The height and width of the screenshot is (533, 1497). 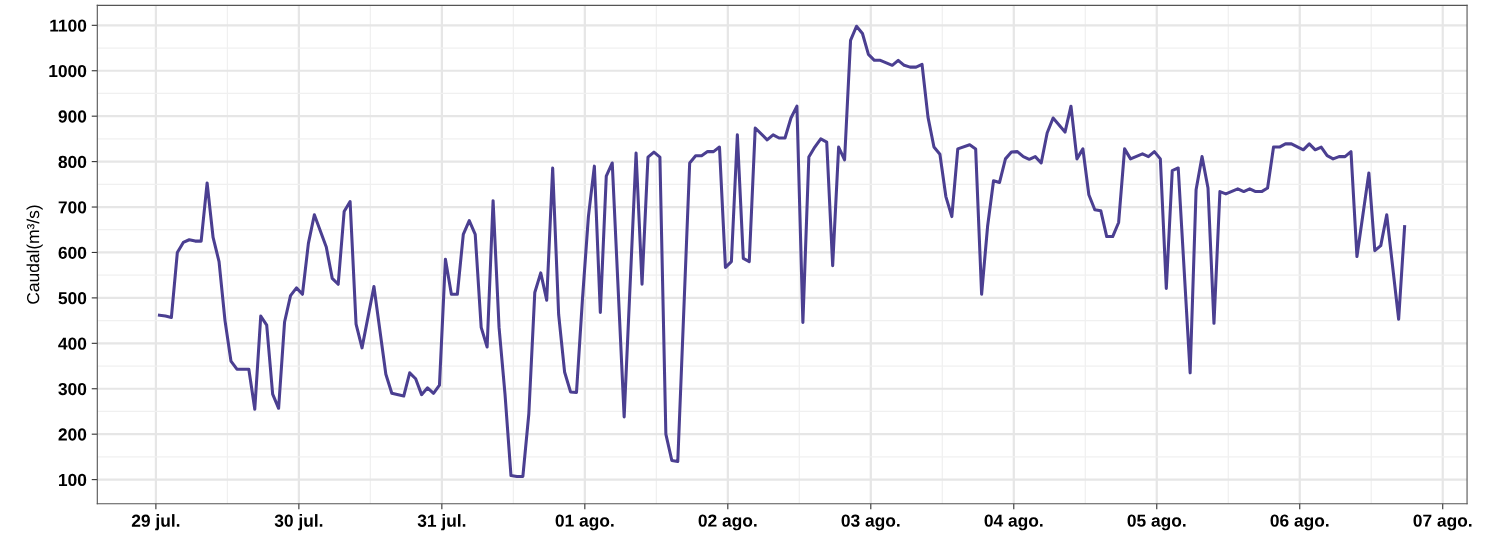 I want to click on y-axis-title: Caudal(m³/s), so click(x=34, y=254).